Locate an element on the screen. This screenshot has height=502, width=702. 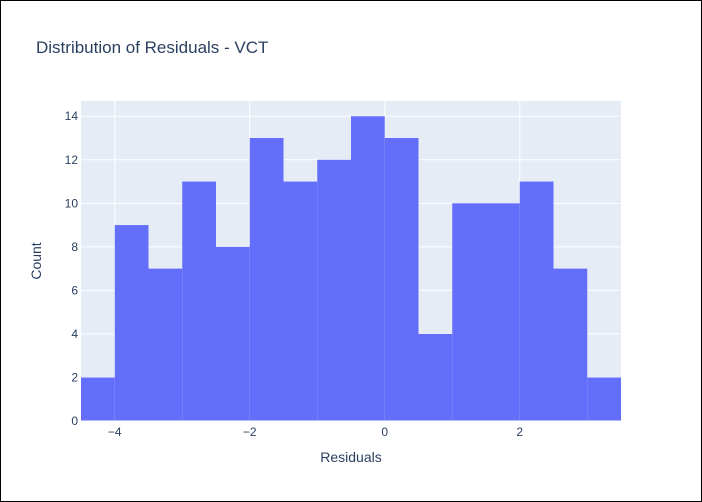
y-tick-label: 8 is located at coordinates (74, 247).